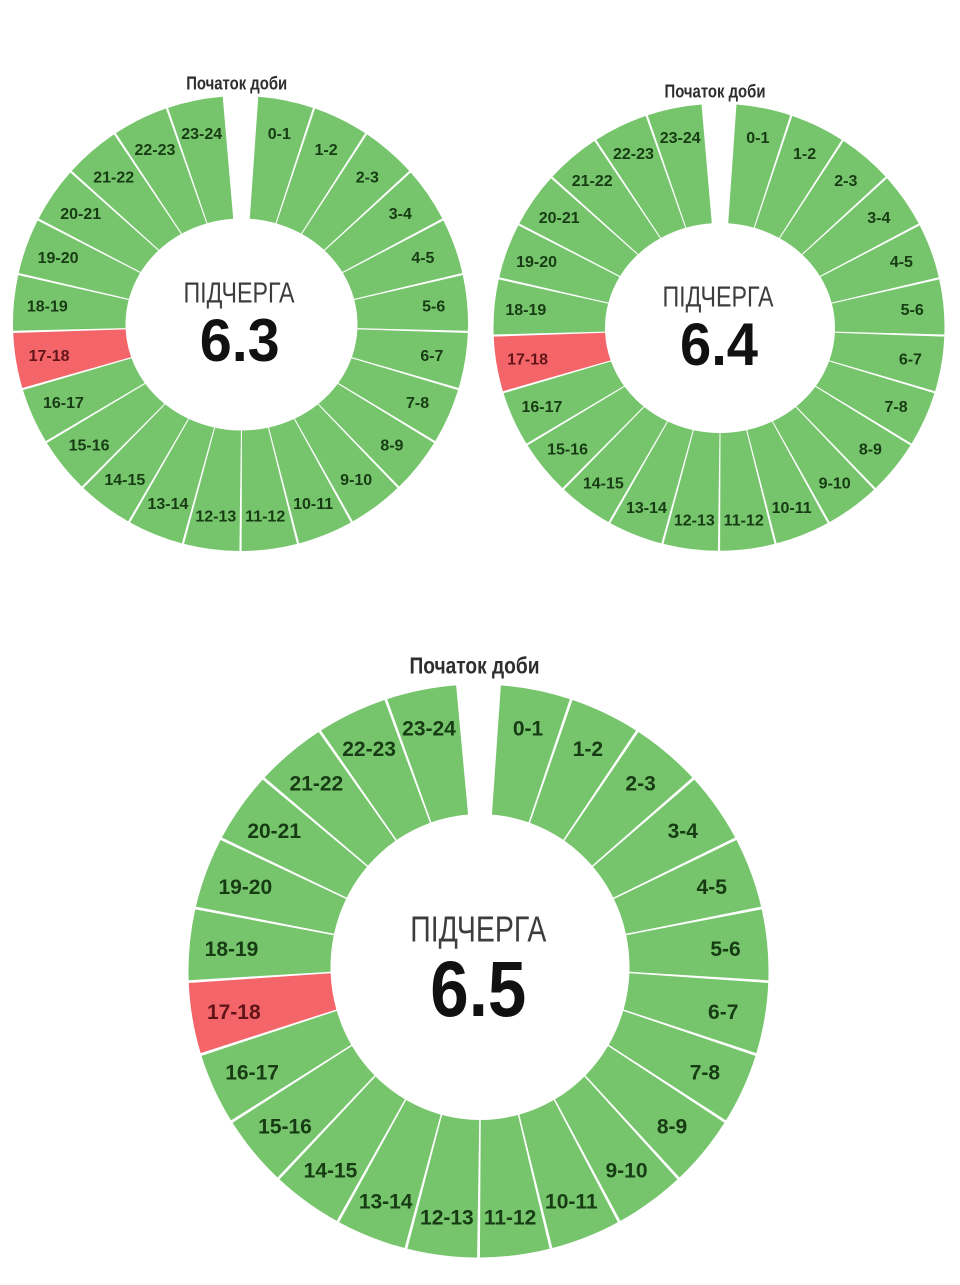 This screenshot has height=1285, width=960. Describe the element at coordinates (719, 344) in the screenshot. I see `svg-text: 6.4` at that location.